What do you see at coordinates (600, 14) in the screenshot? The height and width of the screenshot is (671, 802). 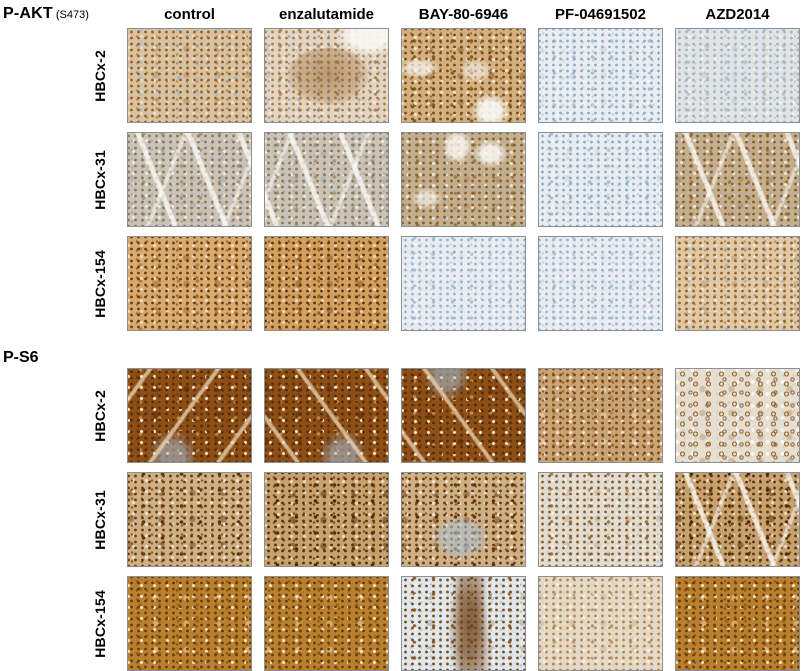 I see `column-header-pf-04691502: PF-04691502` at bounding box center [600, 14].